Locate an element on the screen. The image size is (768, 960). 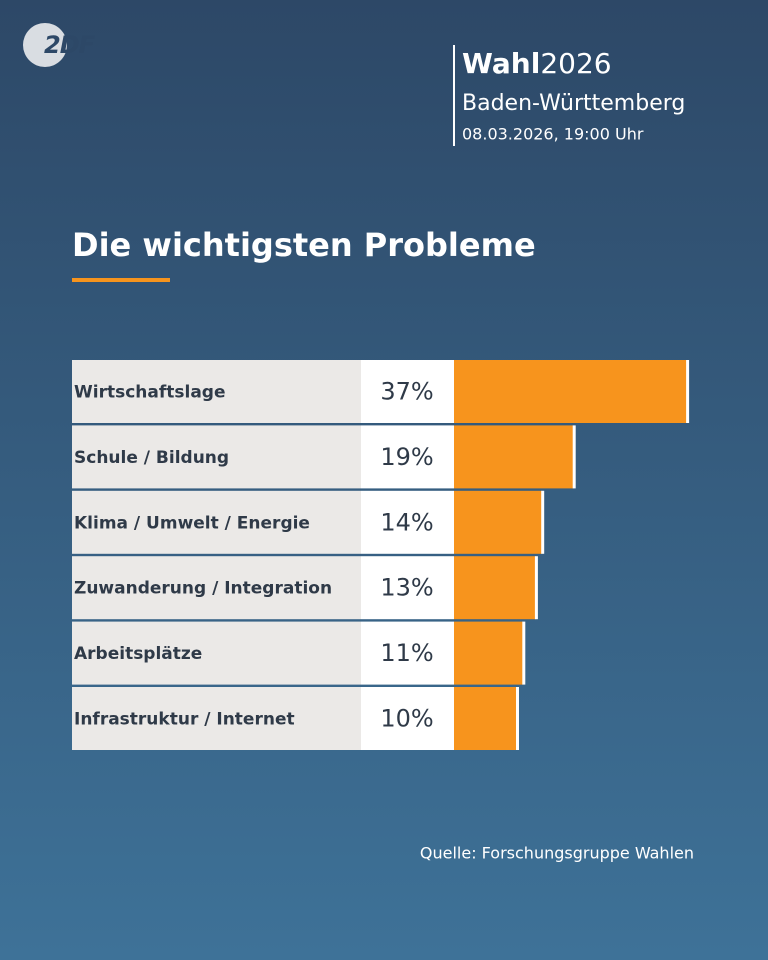
category-label: Wirtschaftslage is located at coordinates (150, 393).